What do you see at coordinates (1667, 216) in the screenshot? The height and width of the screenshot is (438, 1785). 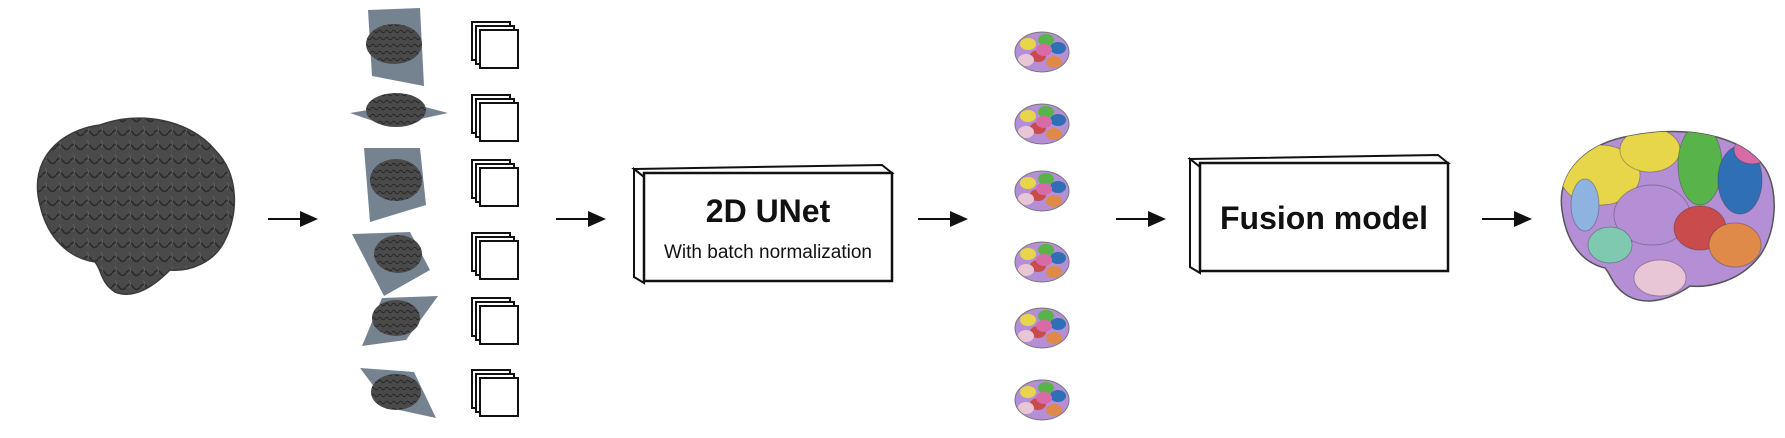 I see `output-parcellation-icon` at bounding box center [1667, 216].